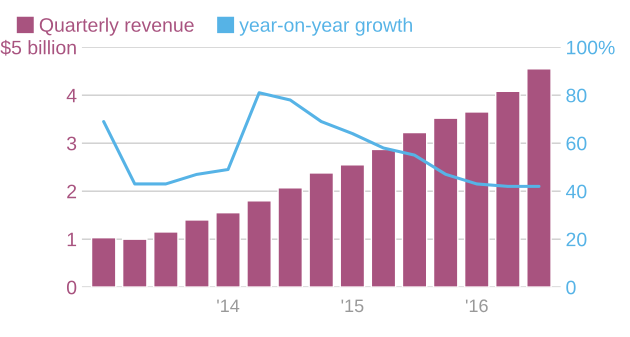  Describe the element at coordinates (477, 305) in the screenshot. I see `x-tick-label: '16` at that location.